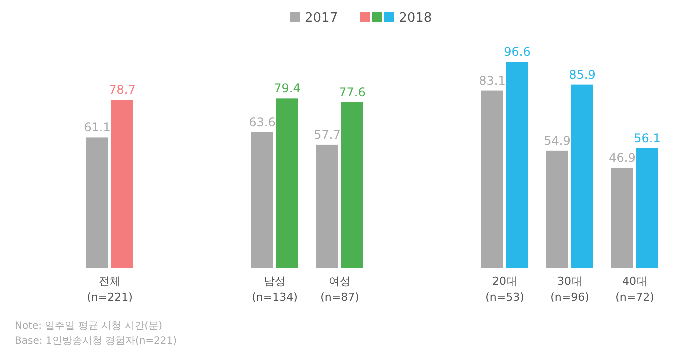 This screenshot has width=690, height=349. Describe the element at coordinates (110, 289) in the screenshot. I see `x-tick-label: 전체 (n=221)` at that location.